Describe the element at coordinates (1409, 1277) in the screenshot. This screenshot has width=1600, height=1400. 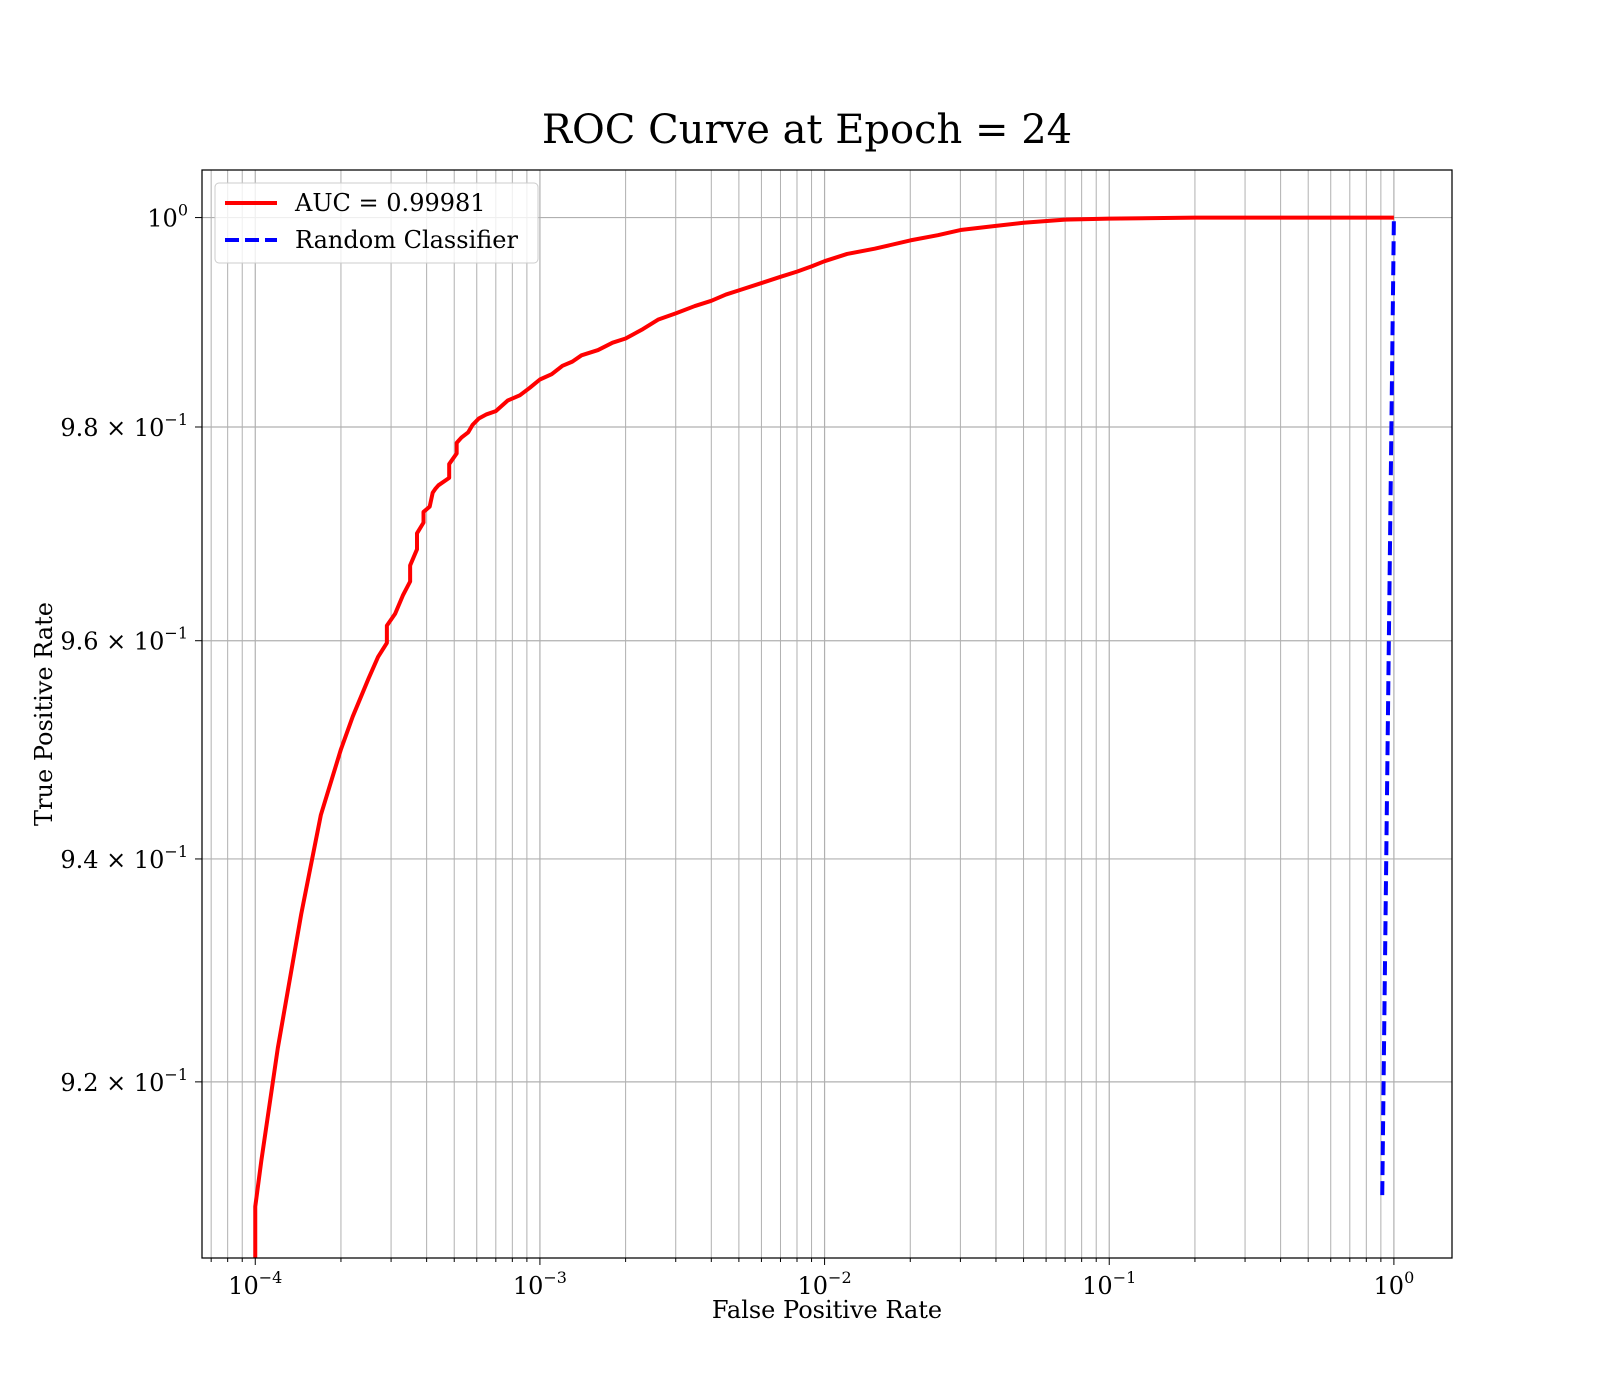
I see `x-tick-exponent: 0` at that location.